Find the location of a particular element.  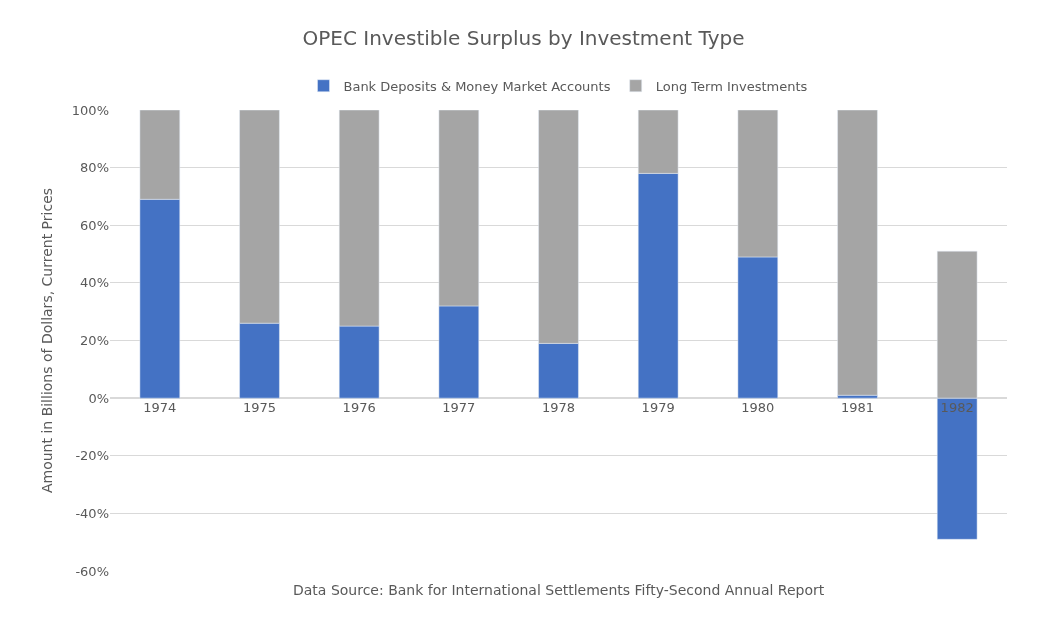

legend-label: Long Term Investments is located at coordinates (731, 86).